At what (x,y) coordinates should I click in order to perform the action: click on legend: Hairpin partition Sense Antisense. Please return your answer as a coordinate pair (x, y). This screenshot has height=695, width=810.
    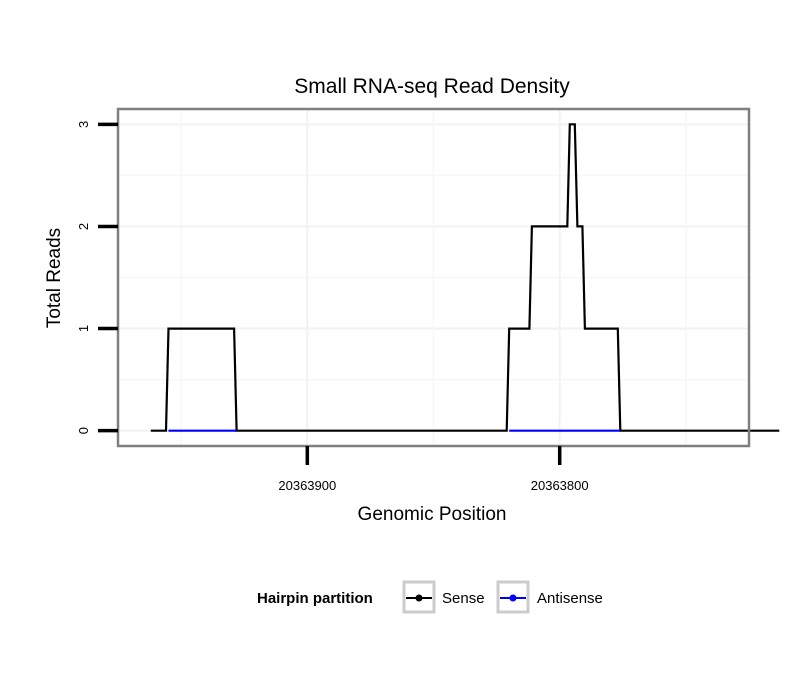
    Looking at the image, I should click on (430, 597).